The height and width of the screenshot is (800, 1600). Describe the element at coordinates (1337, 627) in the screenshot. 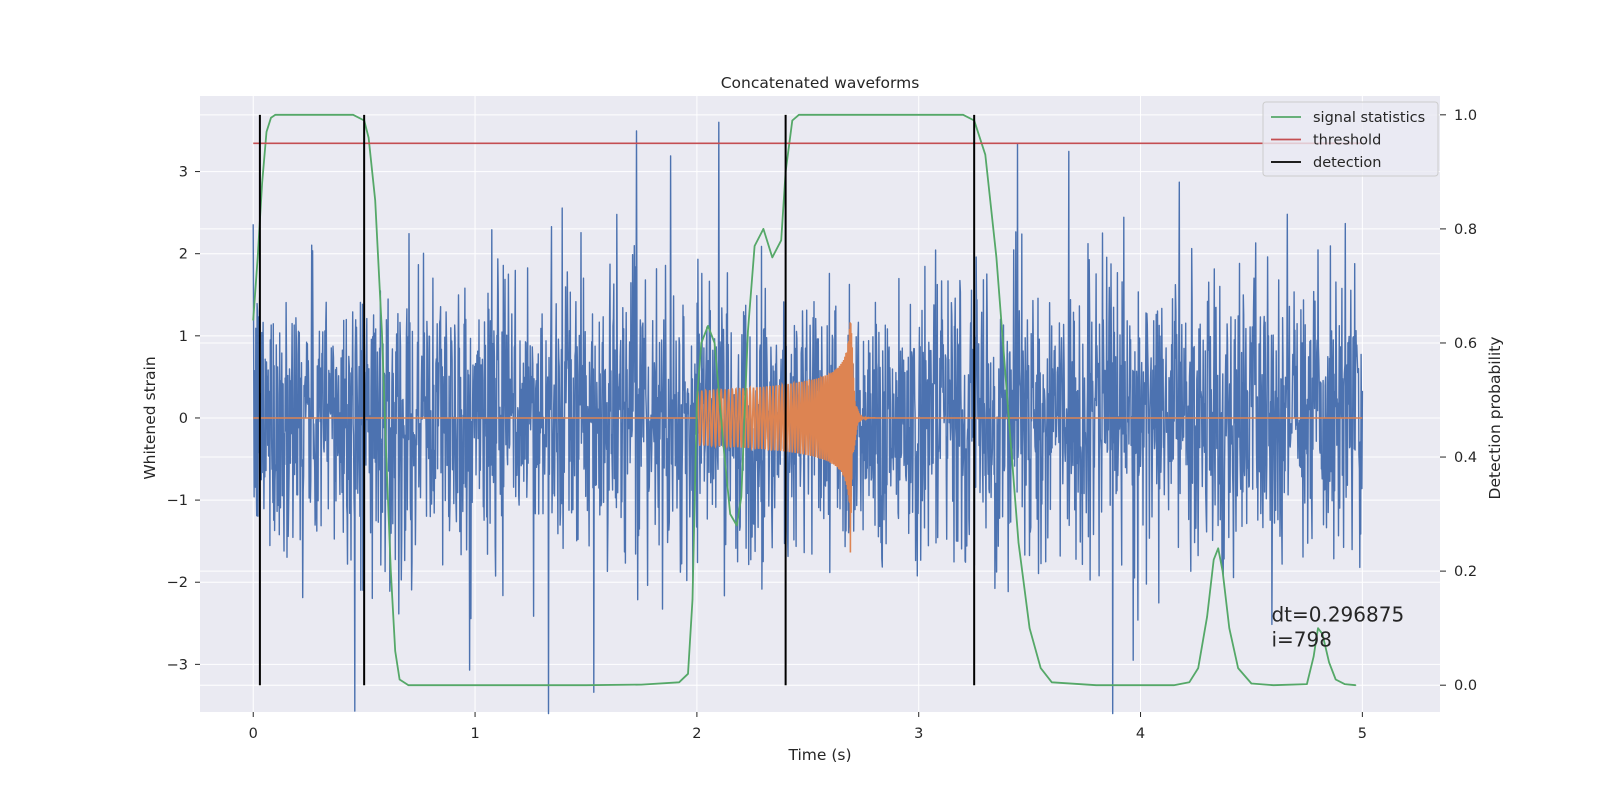

I see `annotations: dt=0.296875 i=798` at that location.